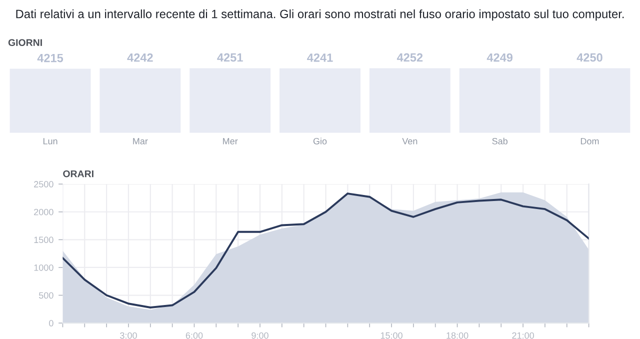 This screenshot has width=640, height=339. I want to click on data-label: 4242, so click(140, 57).